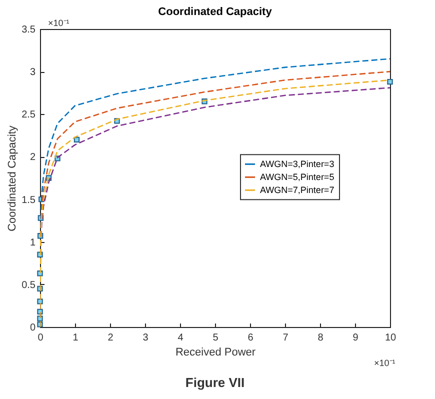 The image size is (435, 399). Describe the element at coordinates (297, 177) in the screenshot. I see `legend-label: AWGN=5,Pinter=5` at that location.